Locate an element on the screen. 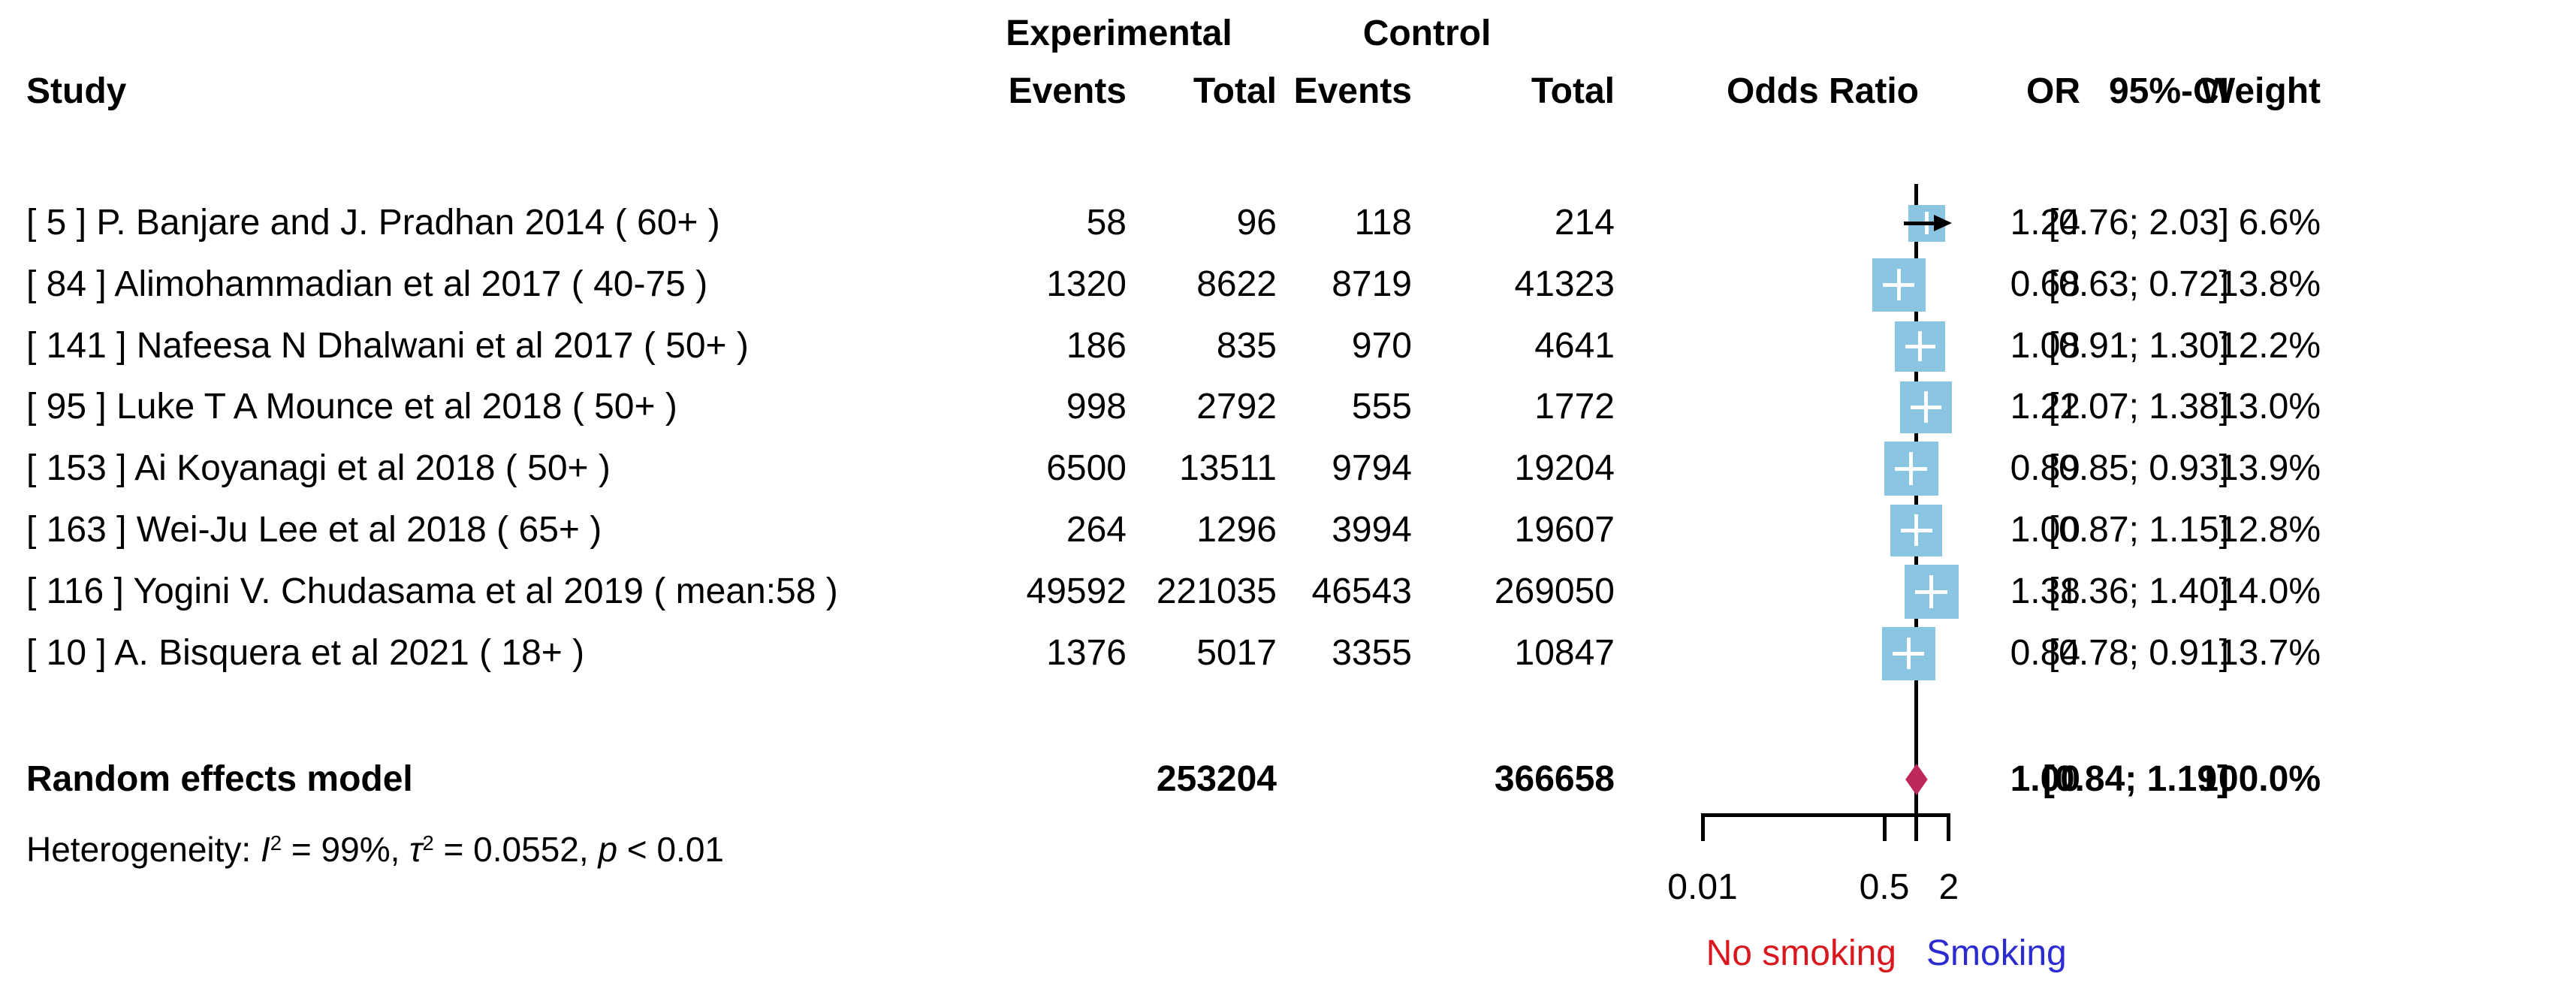 The height and width of the screenshot is (998, 2576). x-axis-tick-label: 0.5 is located at coordinates (1885, 887).